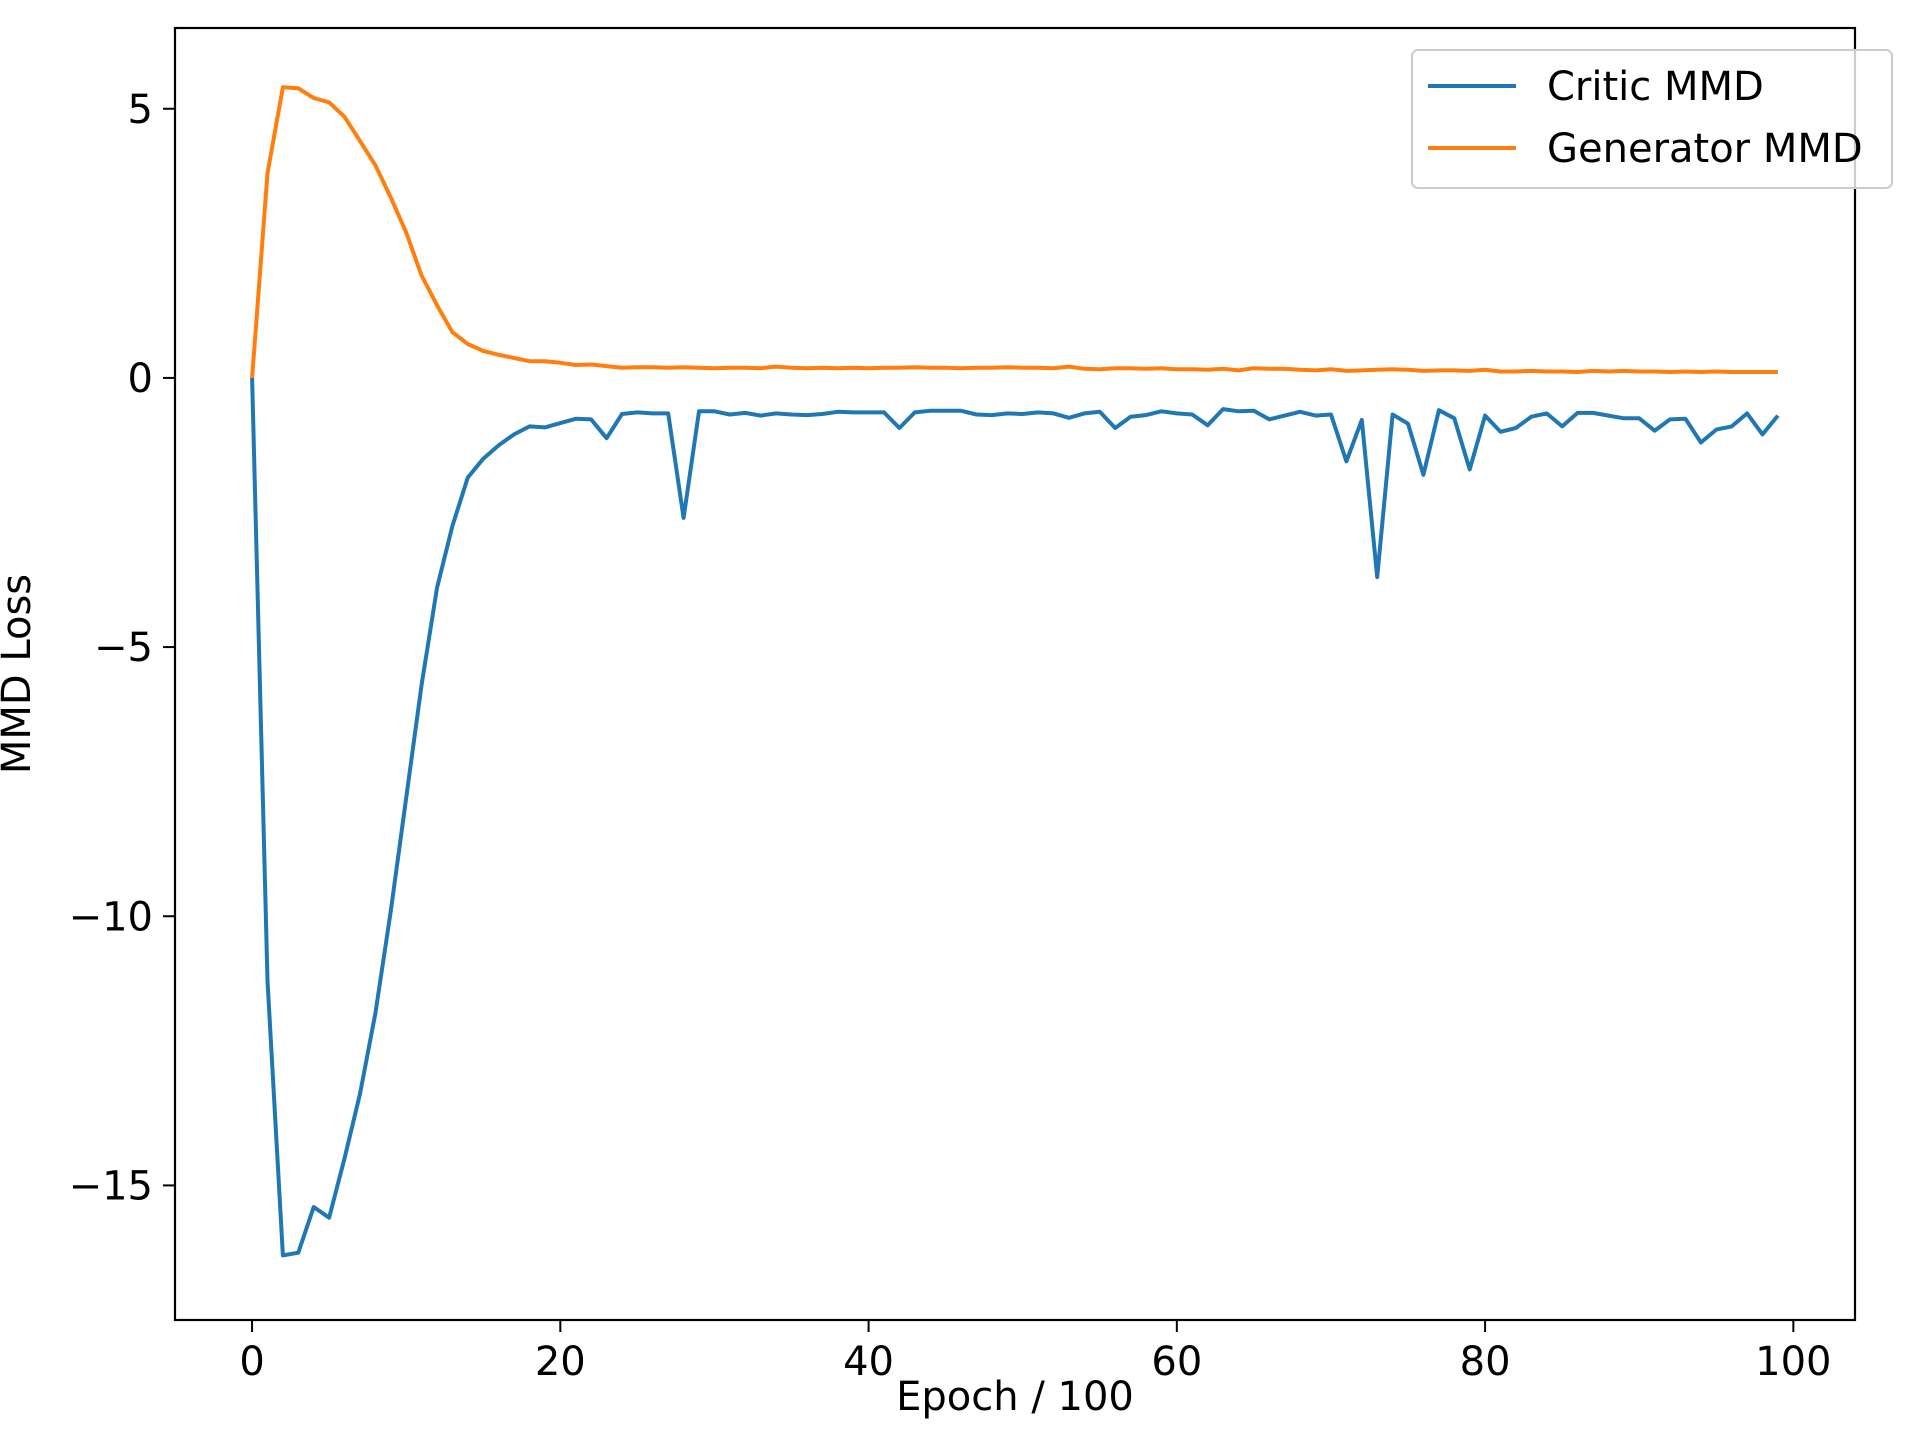 The width and height of the screenshot is (1920, 1440). I want to click on legend: Critic MMD Generator MMD, so click(1652, 119).